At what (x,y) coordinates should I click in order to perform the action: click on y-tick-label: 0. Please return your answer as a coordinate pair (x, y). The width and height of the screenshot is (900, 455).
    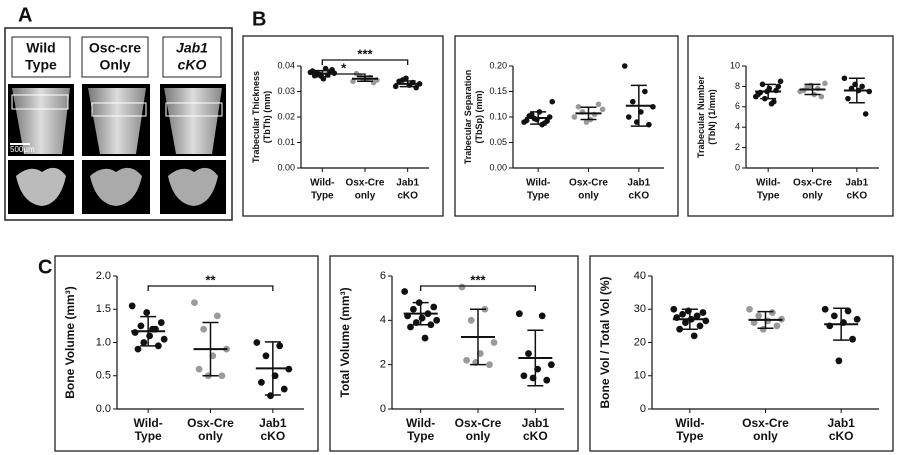
    Looking at the image, I should click on (643, 409).